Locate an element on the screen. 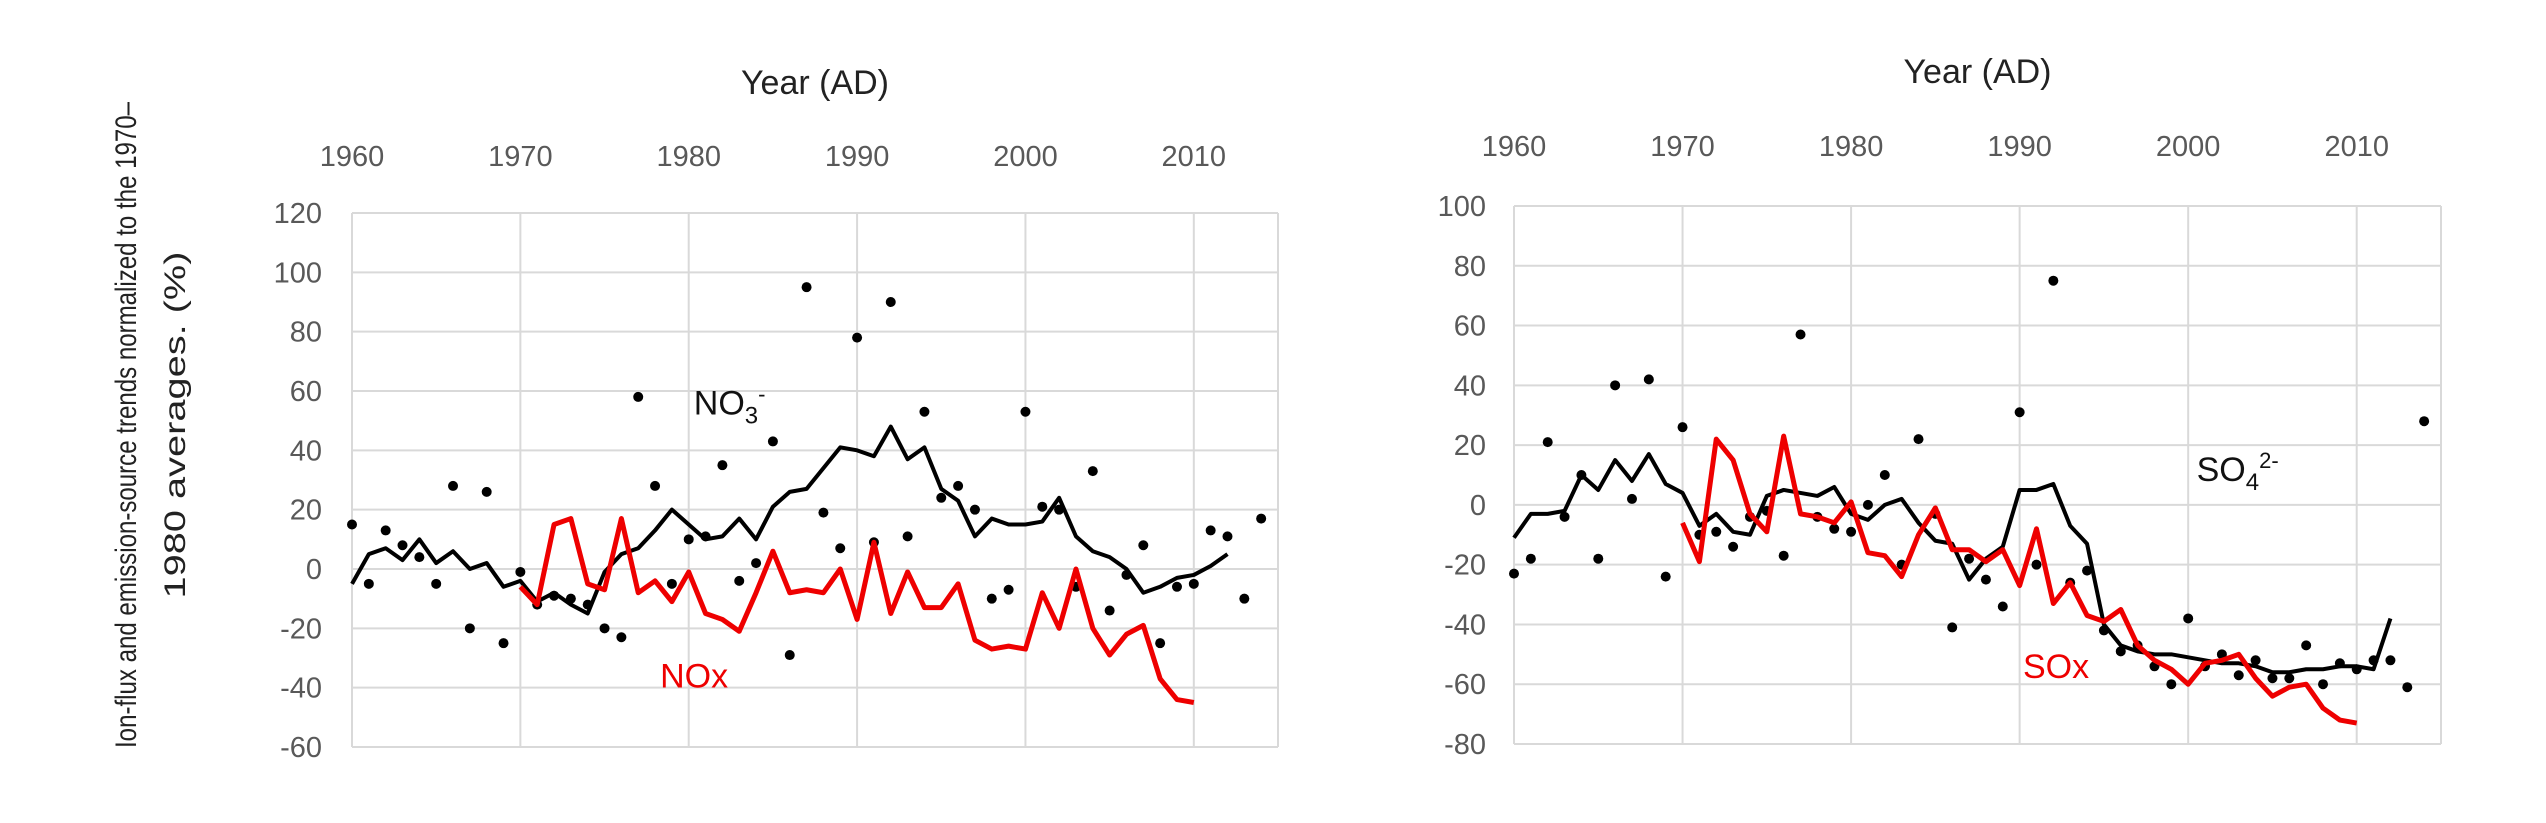 The width and height of the screenshot is (2546, 823). y-tick-label: -20 is located at coordinates (301, 629).